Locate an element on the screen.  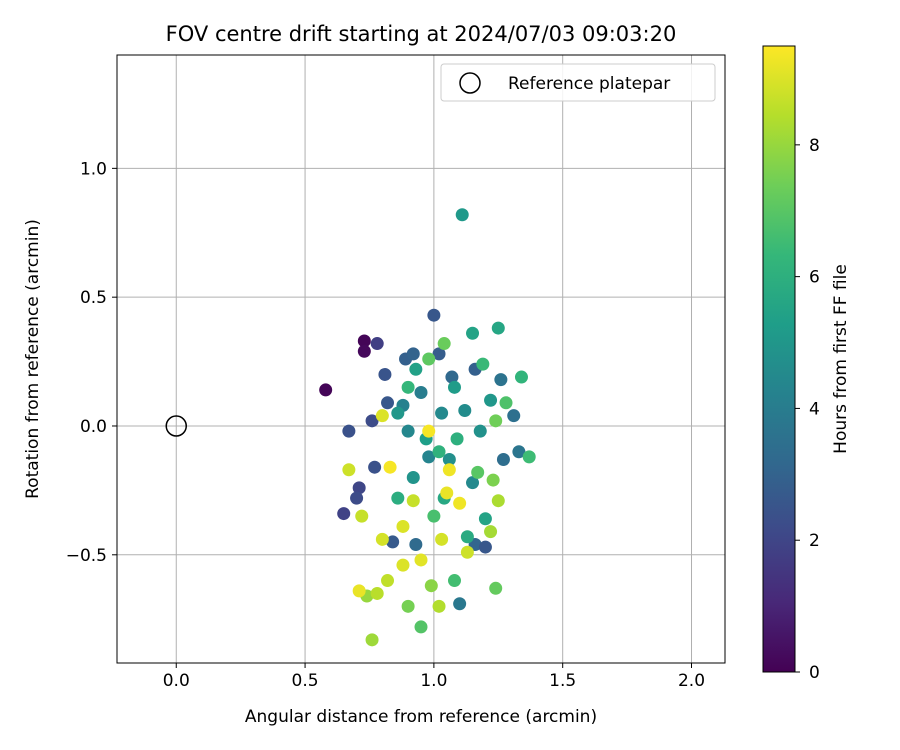
y-tick-label: 1.0 is located at coordinates (93, 169).